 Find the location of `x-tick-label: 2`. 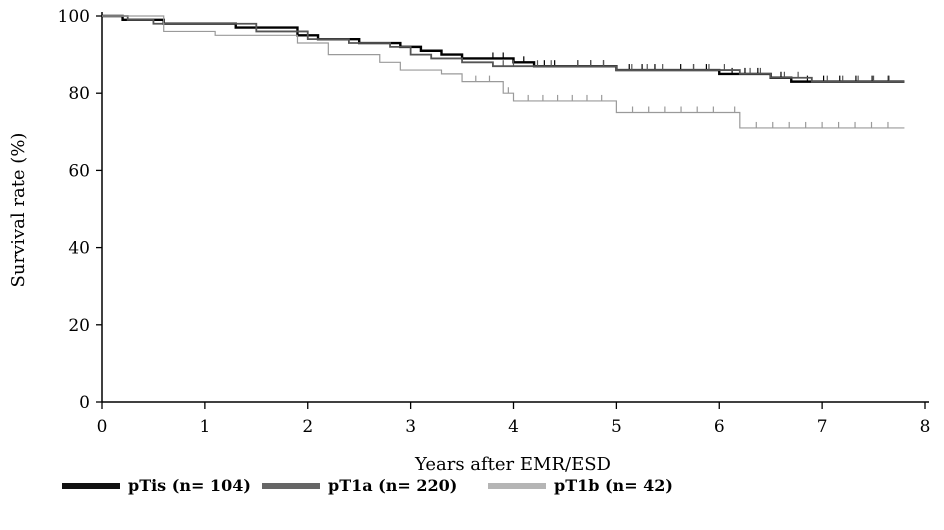

x-tick-label: 2 is located at coordinates (307, 427).